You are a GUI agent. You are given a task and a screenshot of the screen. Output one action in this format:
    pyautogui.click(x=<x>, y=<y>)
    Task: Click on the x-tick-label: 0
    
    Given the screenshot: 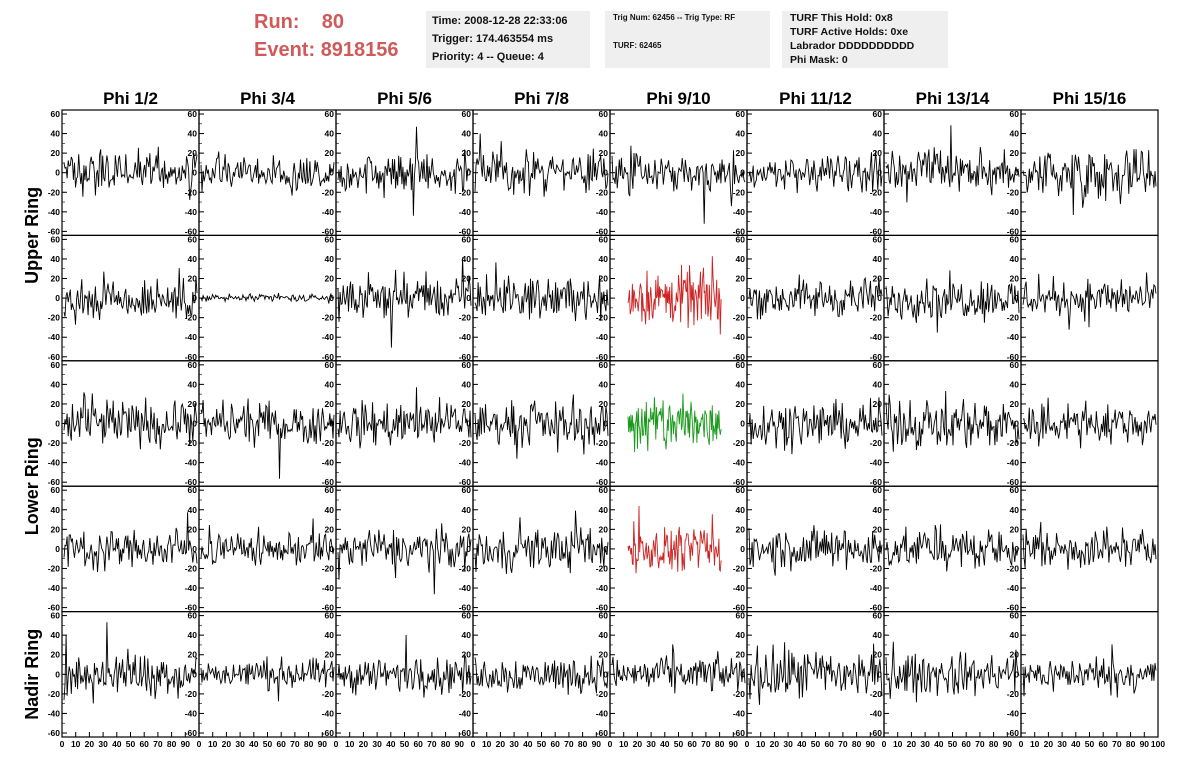 What is the action you would take?
    pyautogui.click(x=747, y=744)
    